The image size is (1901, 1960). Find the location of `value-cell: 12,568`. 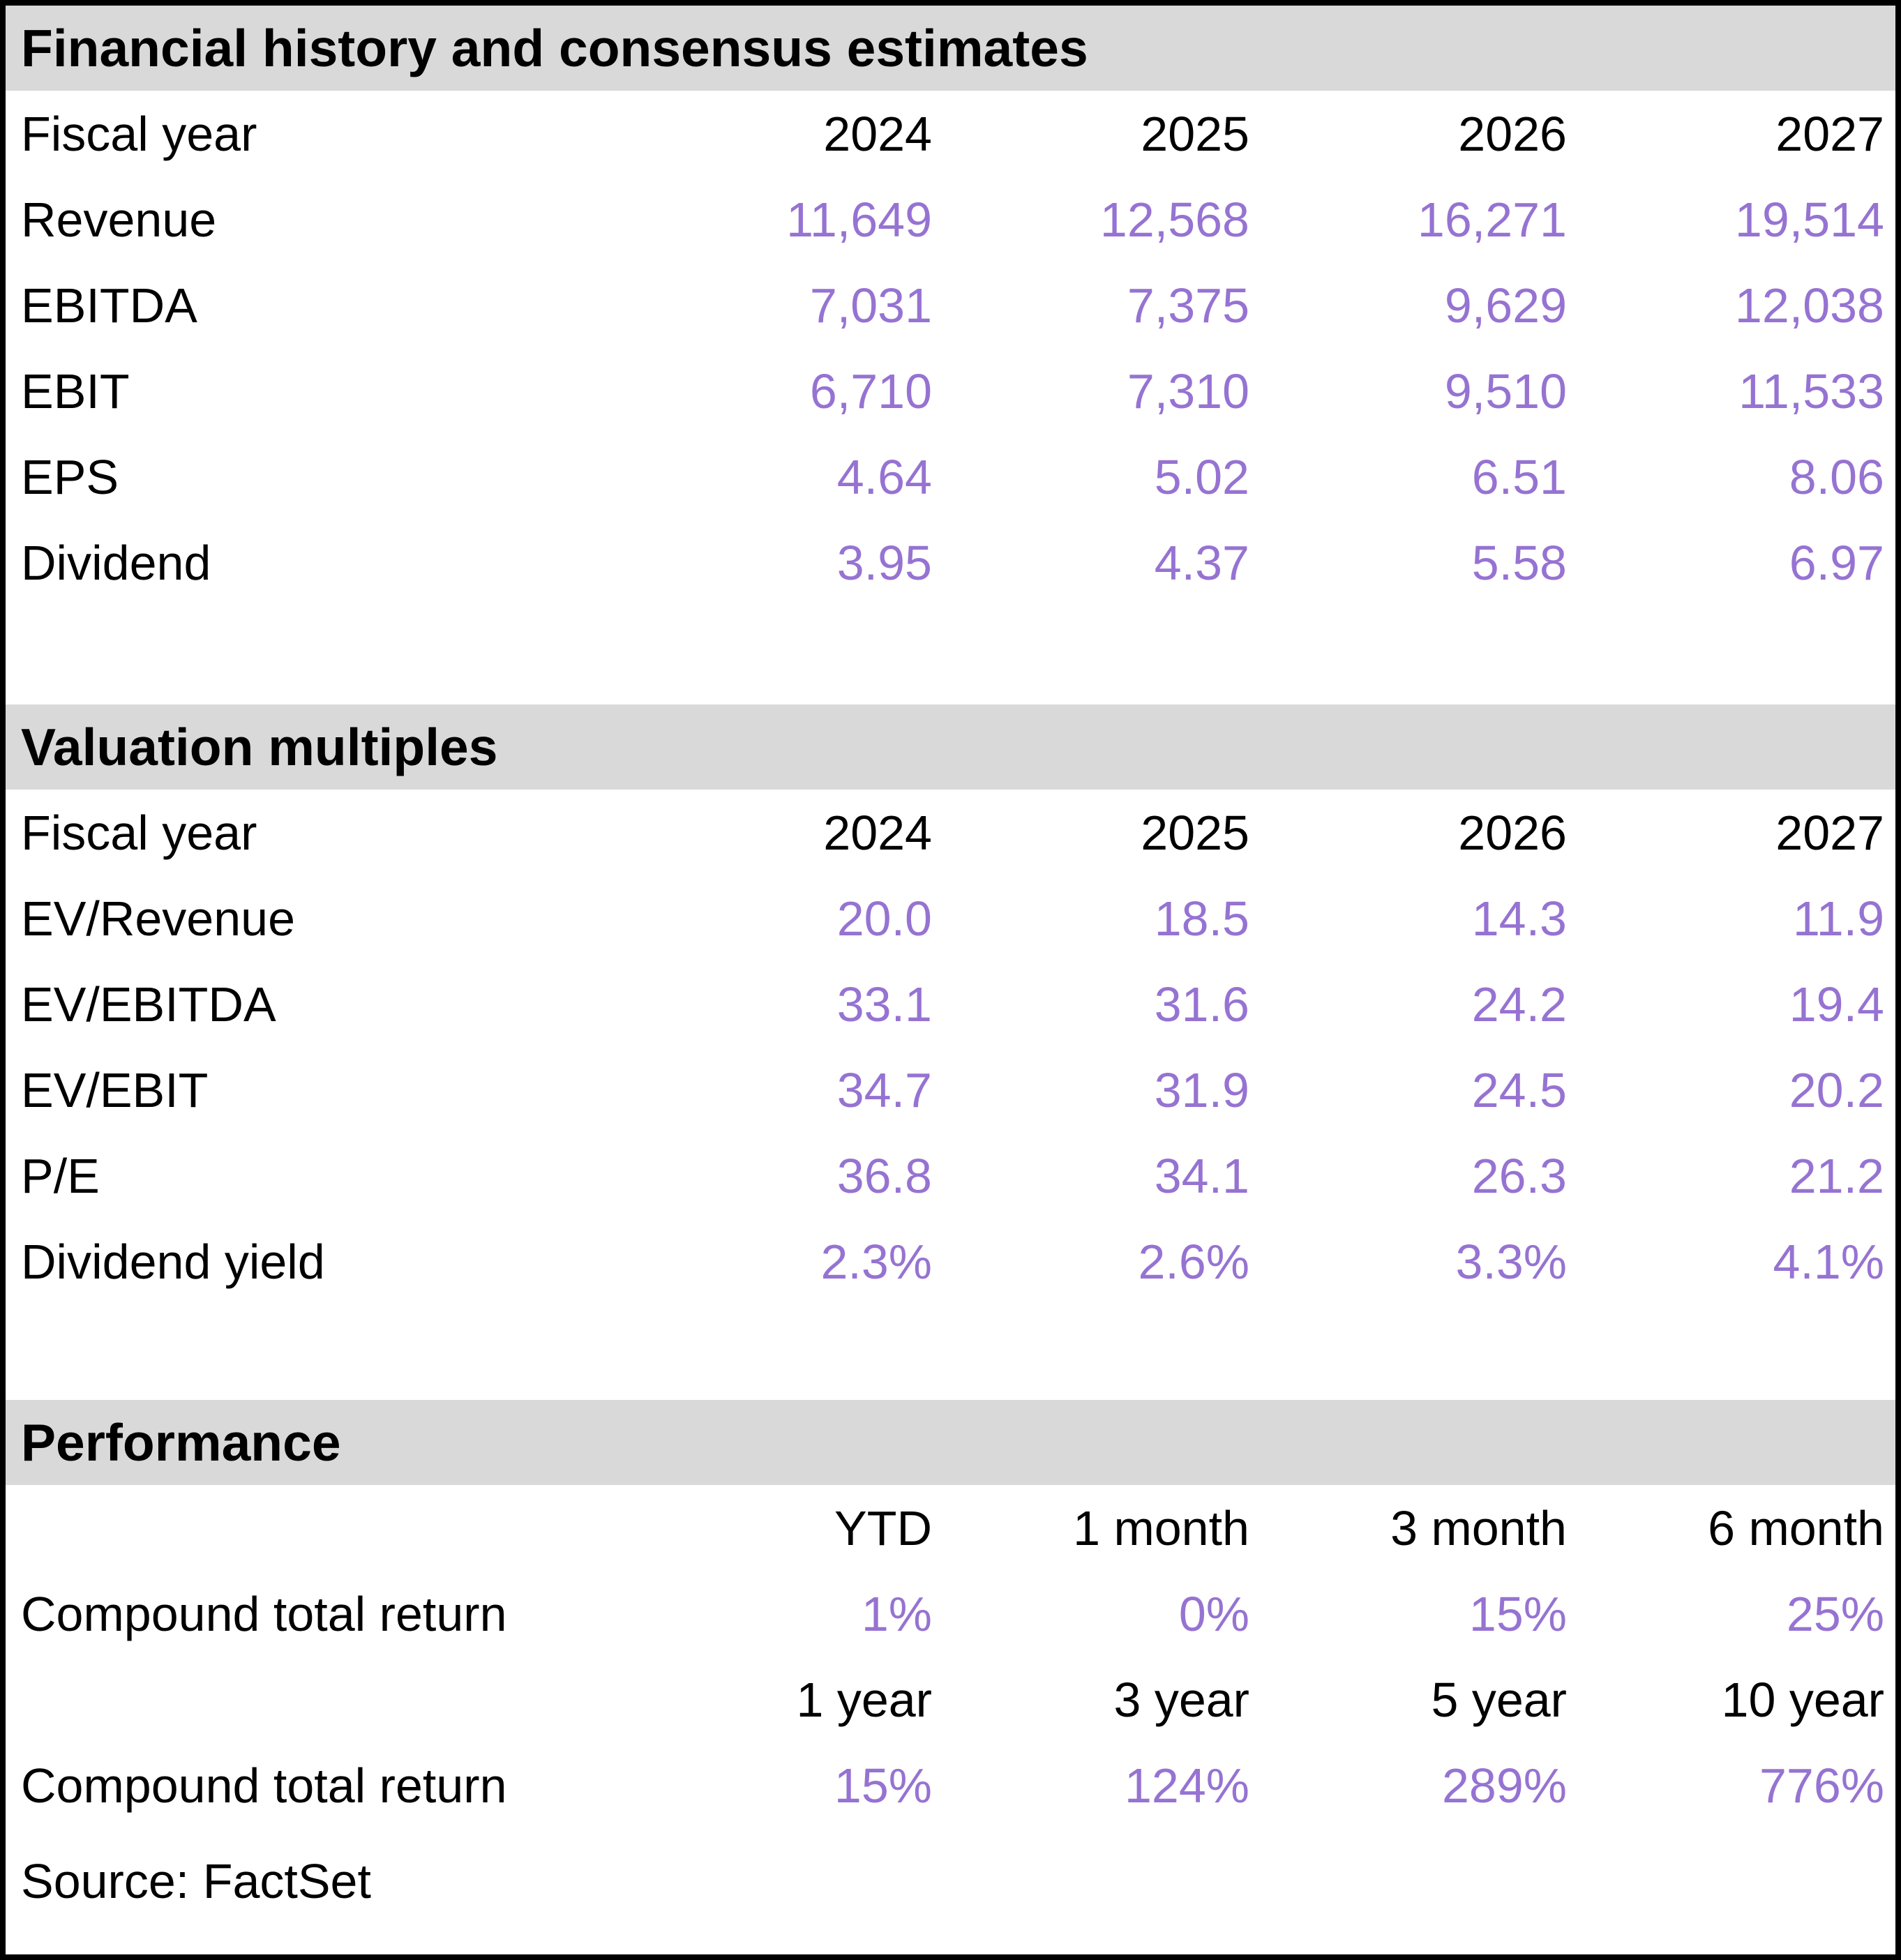

value-cell: 12,568 is located at coordinates (1174, 219).